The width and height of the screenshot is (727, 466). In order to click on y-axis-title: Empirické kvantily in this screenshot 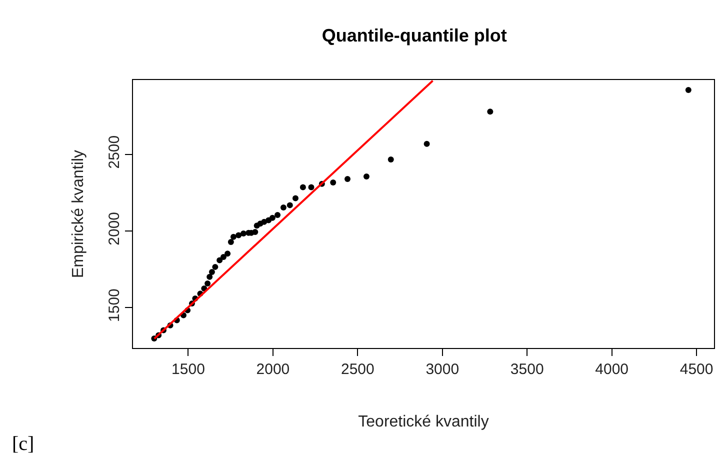, I will do `click(78, 214)`.